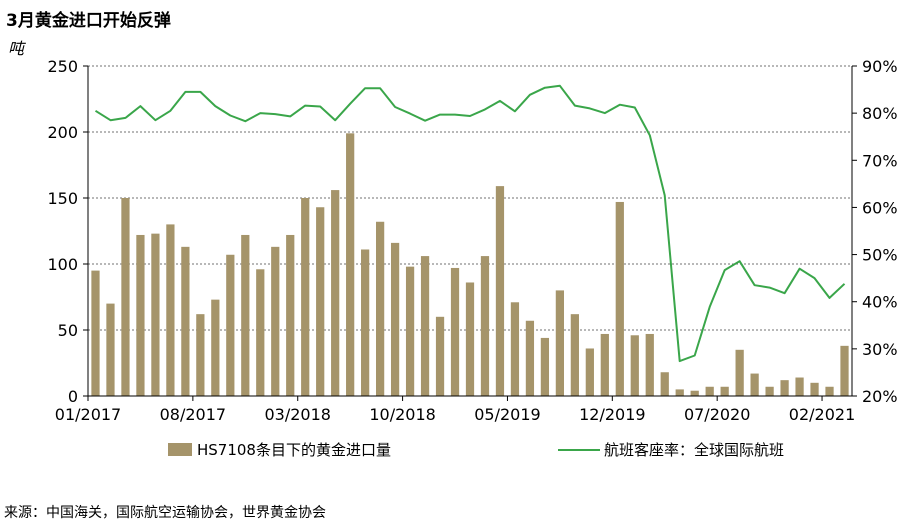  I want to click on right-tick-label: 60%, so click(880, 207).